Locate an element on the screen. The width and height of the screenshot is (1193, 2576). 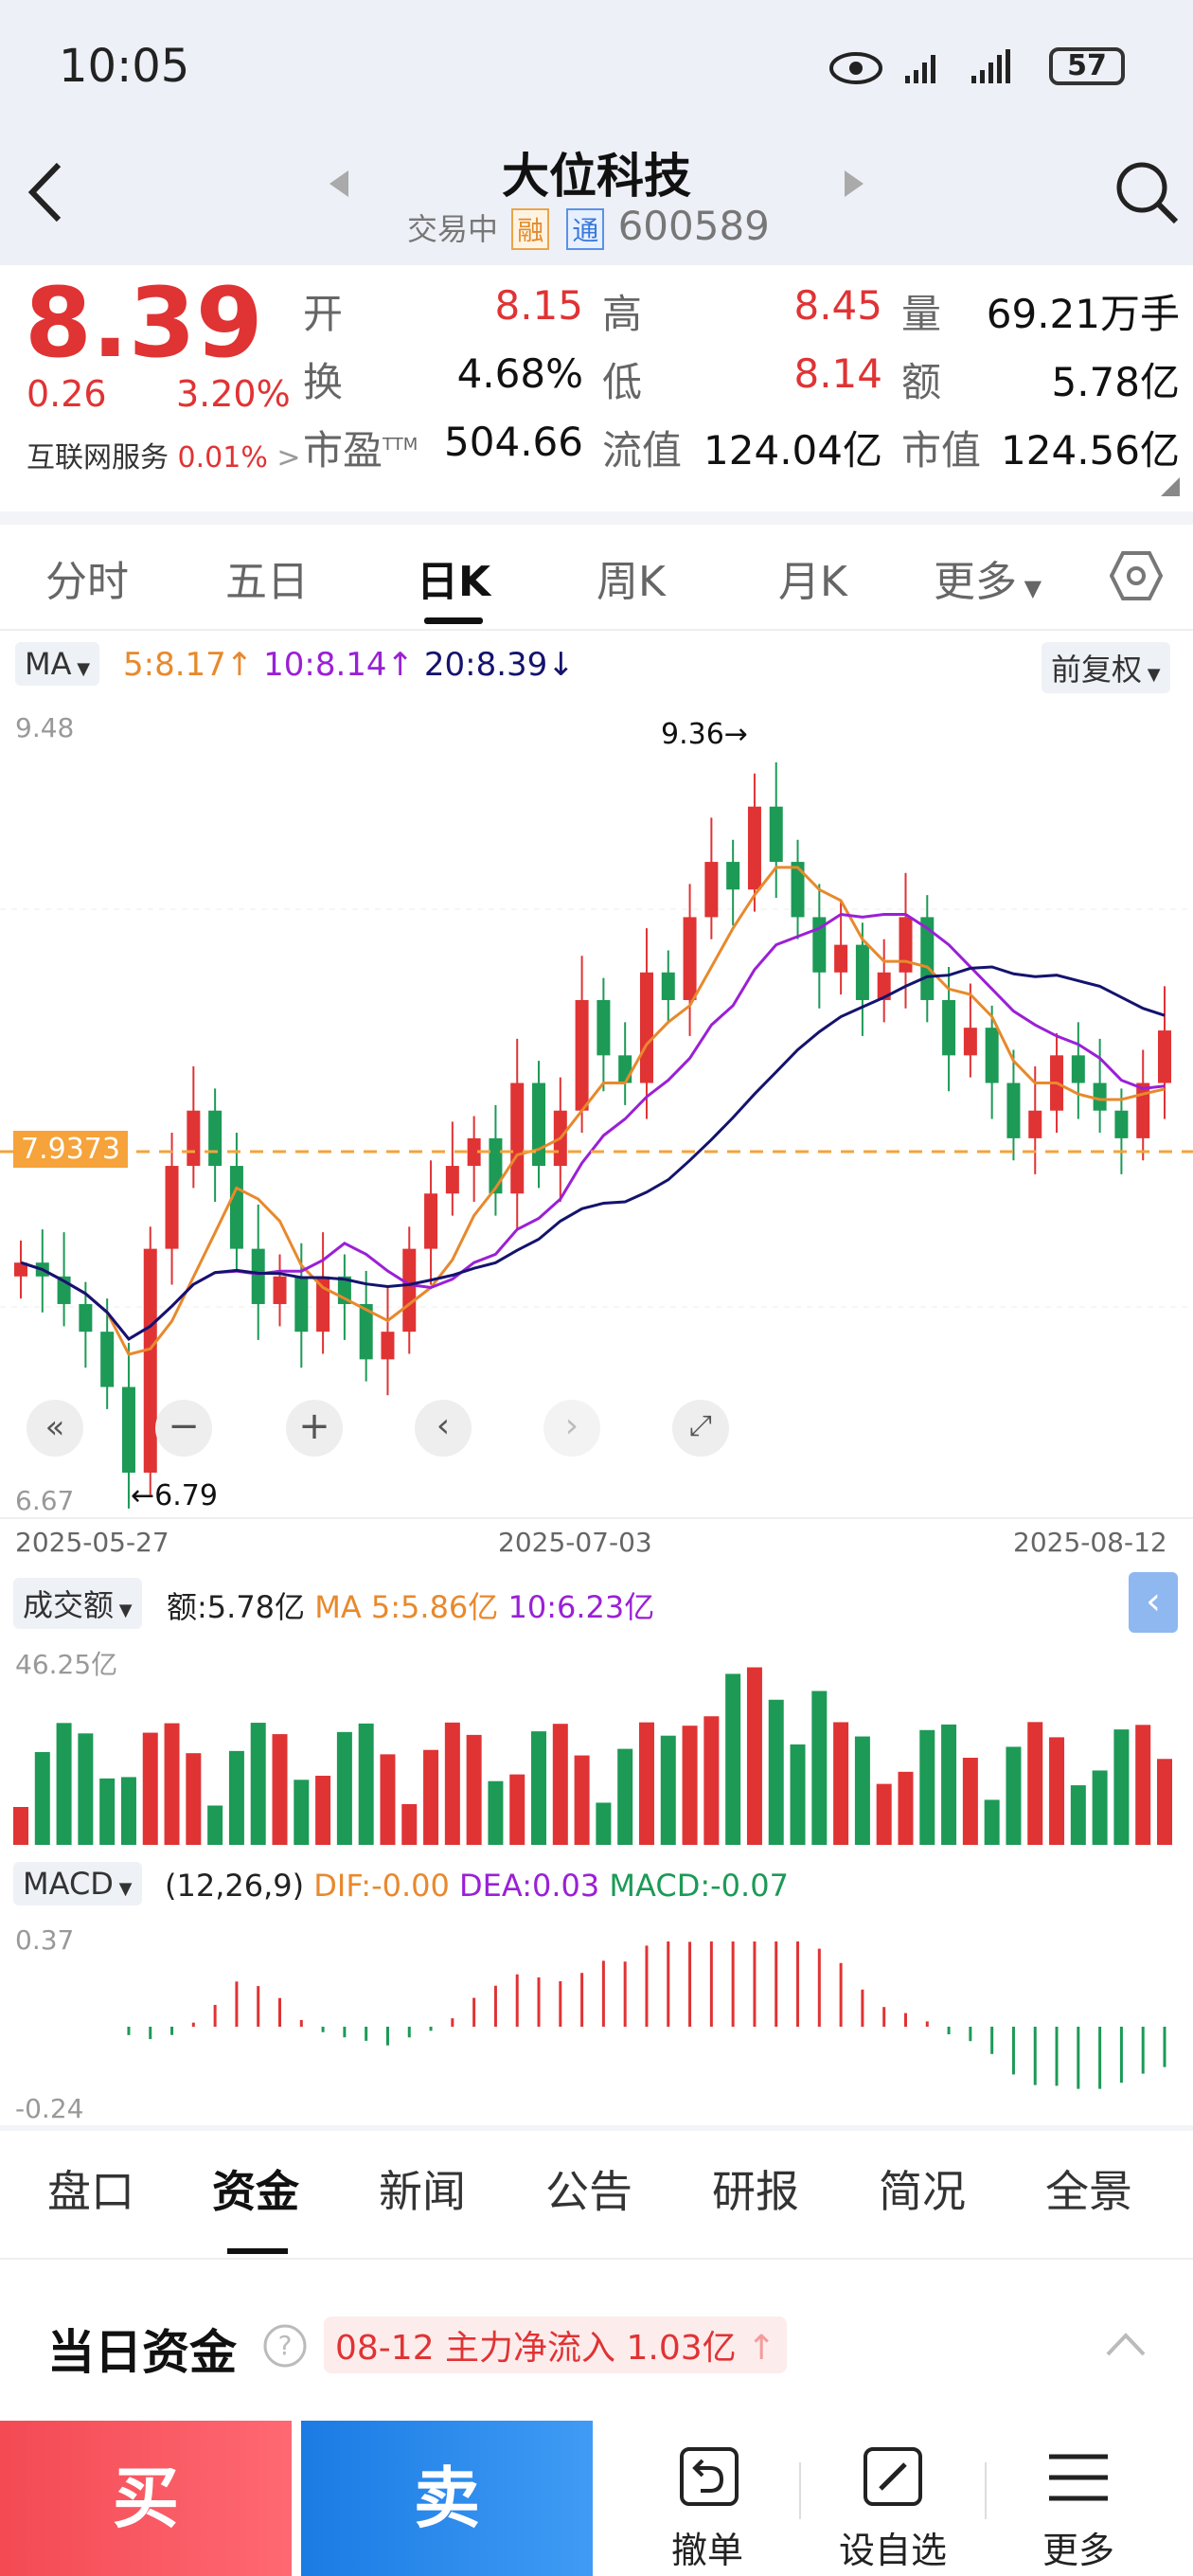
volume-ma5: MA 5:5.86亿 is located at coordinates (406, 1607).